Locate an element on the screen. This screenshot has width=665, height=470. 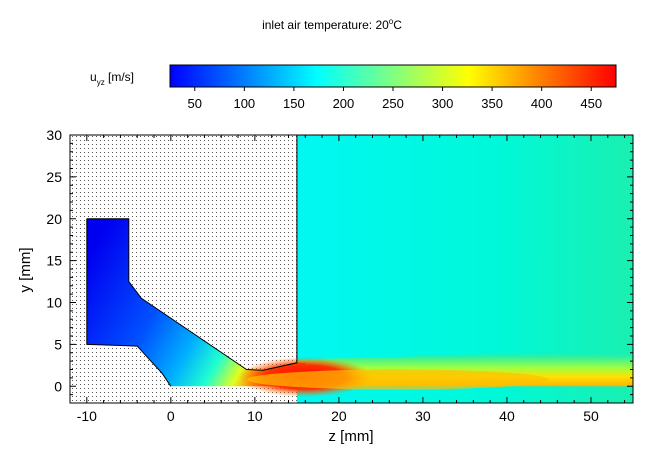
y-tick-label: 20 is located at coordinates (54, 219).